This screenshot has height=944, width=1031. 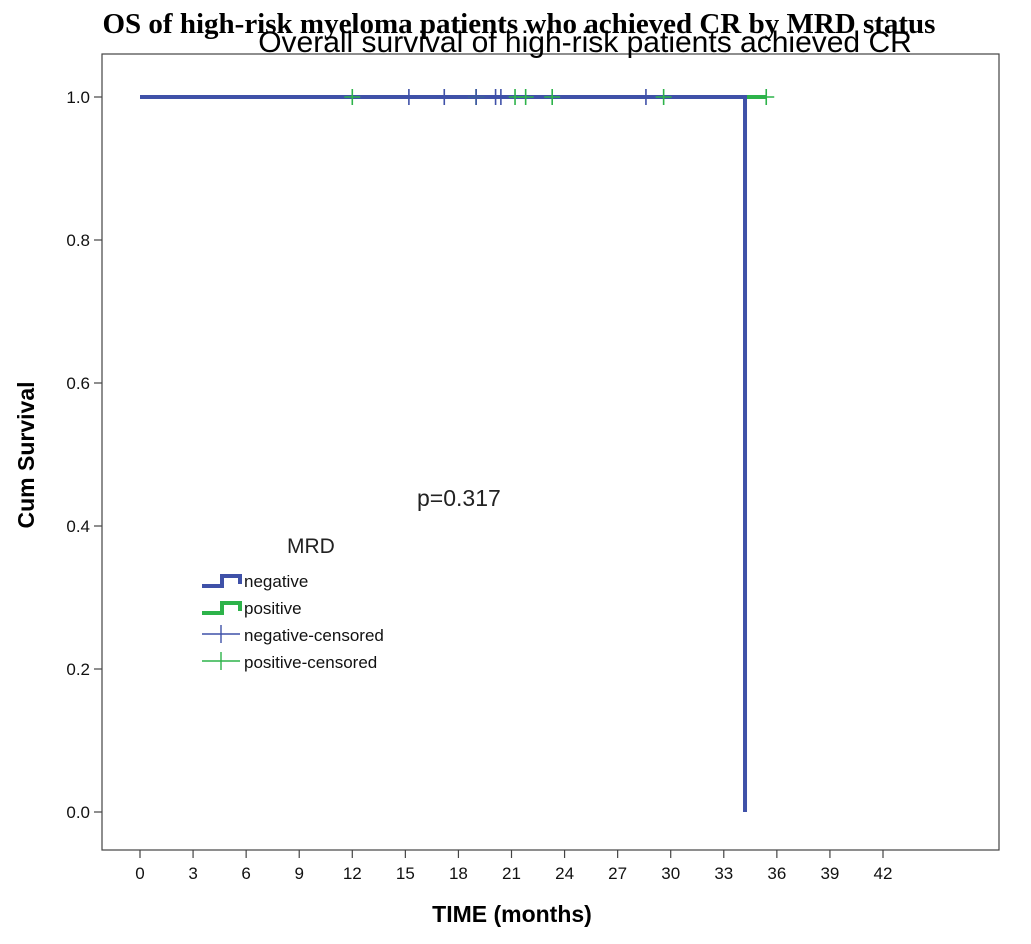 I want to click on legend-entry-negative: negative, so click(x=255, y=581).